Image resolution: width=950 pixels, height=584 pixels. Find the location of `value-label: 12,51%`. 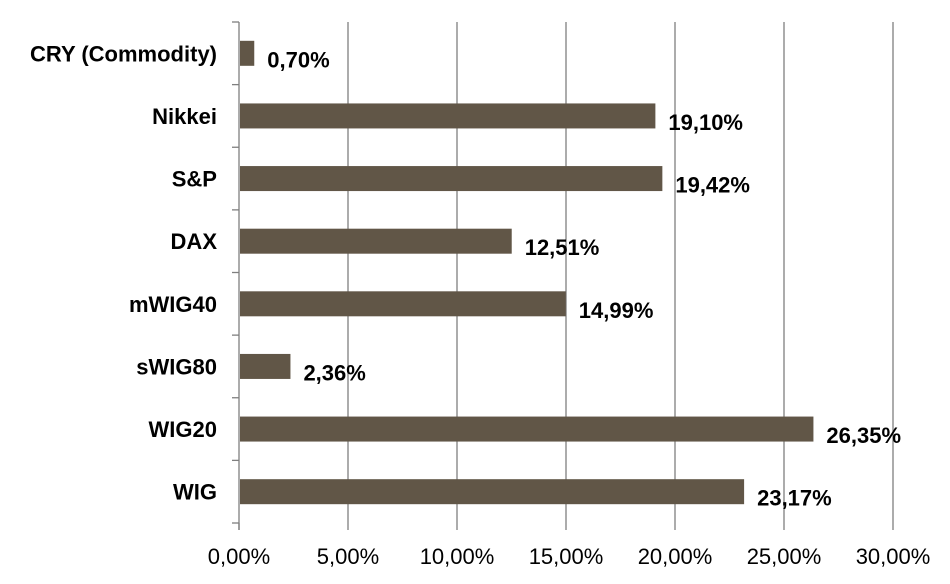

value-label: 12,51% is located at coordinates (562, 247).